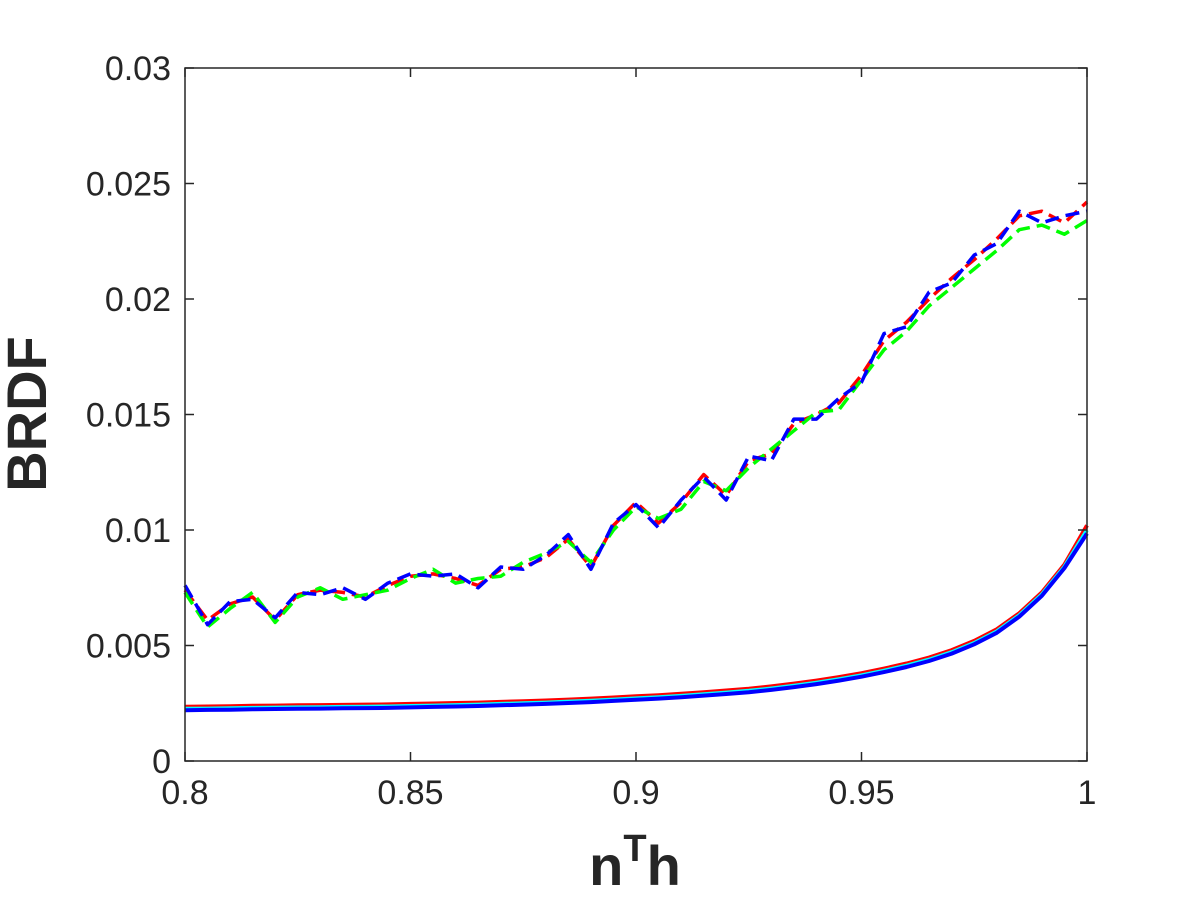 Image resolution: width=1200 pixels, height=900 pixels. Describe the element at coordinates (410, 793) in the screenshot. I see `x-tick-label: 0.85` at that location.